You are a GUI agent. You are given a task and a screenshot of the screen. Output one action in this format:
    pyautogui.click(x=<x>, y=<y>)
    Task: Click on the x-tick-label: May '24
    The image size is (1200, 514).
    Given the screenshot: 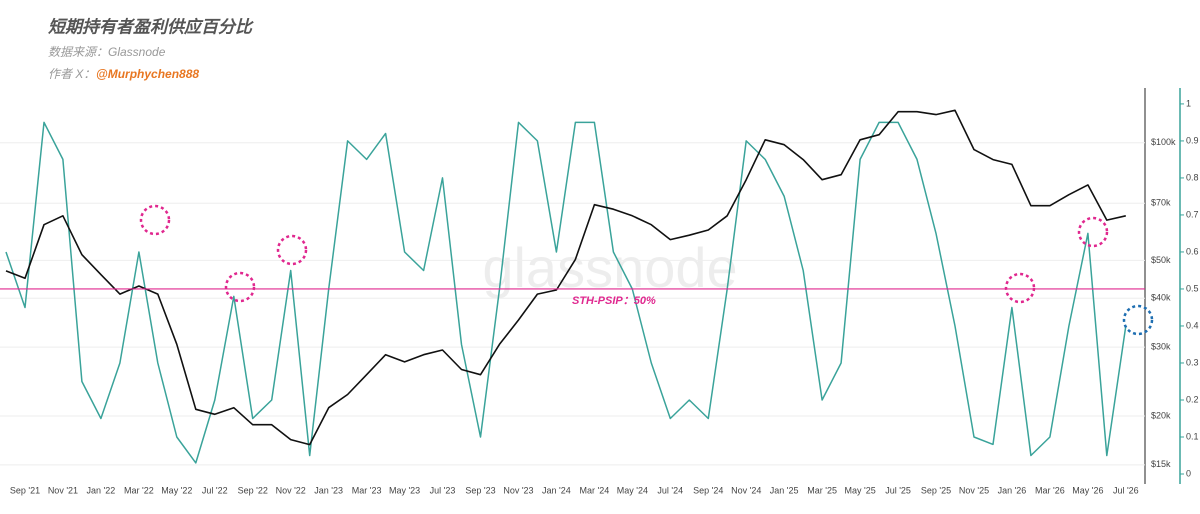 What is the action you would take?
    pyautogui.click(x=632, y=490)
    